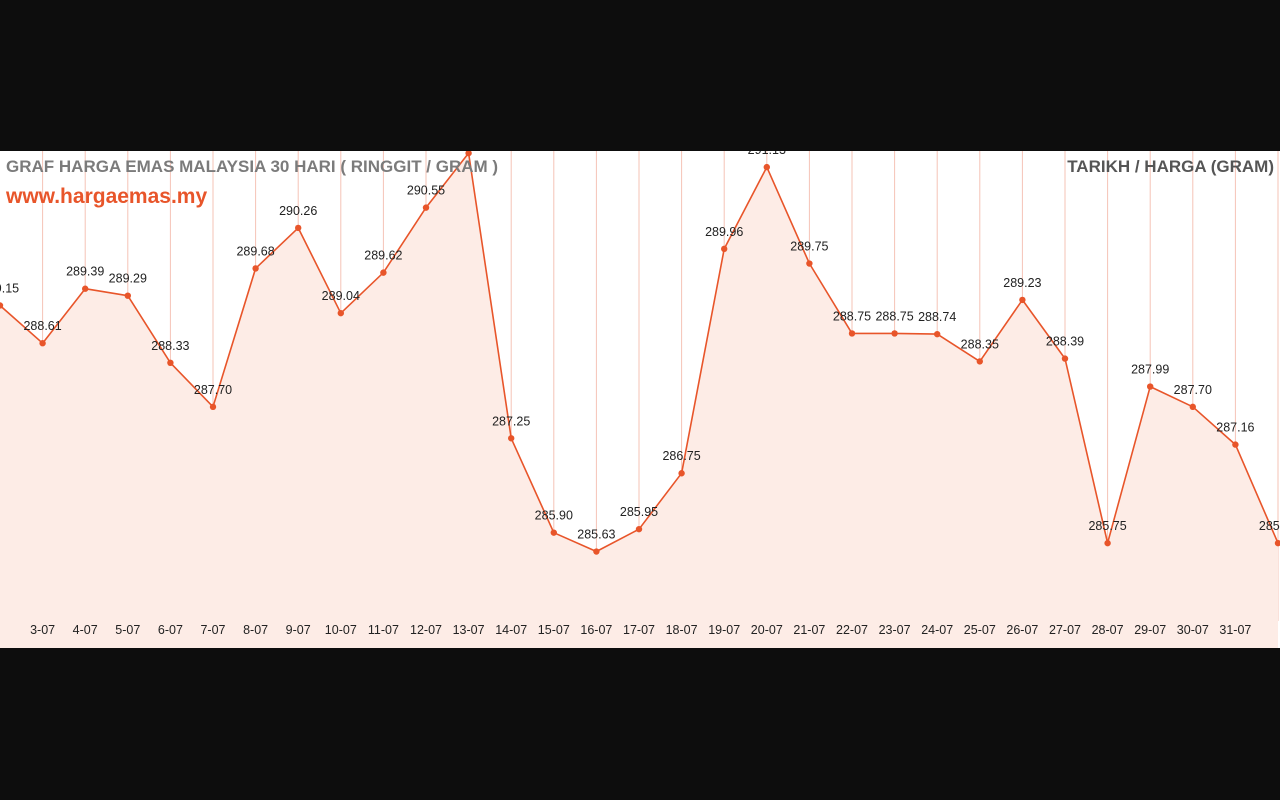 Image resolution: width=1280 pixels, height=800 pixels. Describe the element at coordinates (767, 154) in the screenshot. I see `data-label-20-07: 291.13` at that location.